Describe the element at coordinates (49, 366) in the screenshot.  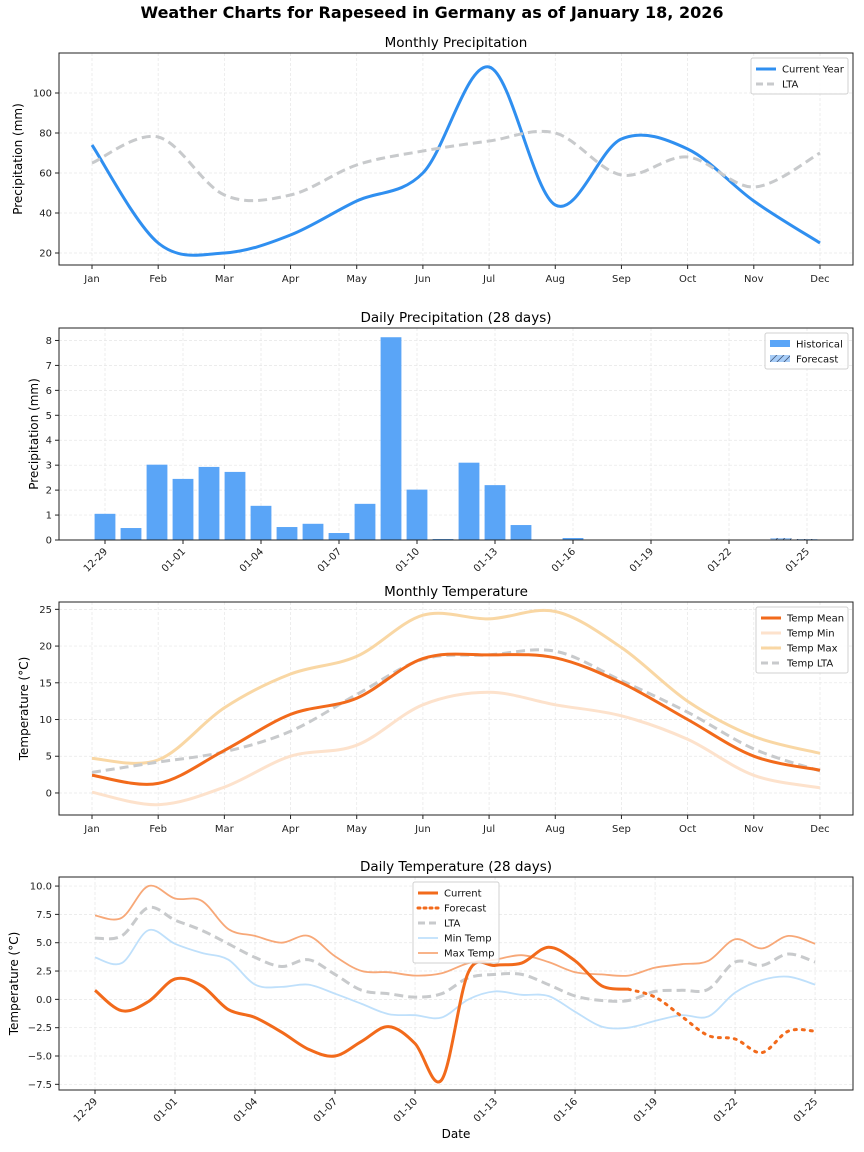
I see `y-tick-label: 7` at that location.